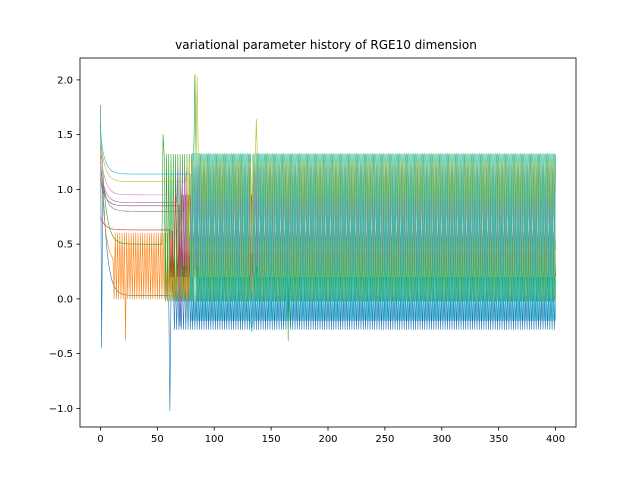  I want to click on x-tick-label: 250, so click(384, 439).